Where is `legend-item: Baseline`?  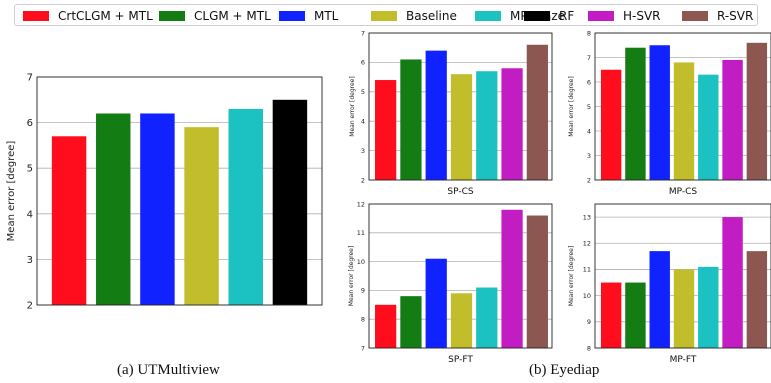 legend-item: Baseline is located at coordinates (414, 16).